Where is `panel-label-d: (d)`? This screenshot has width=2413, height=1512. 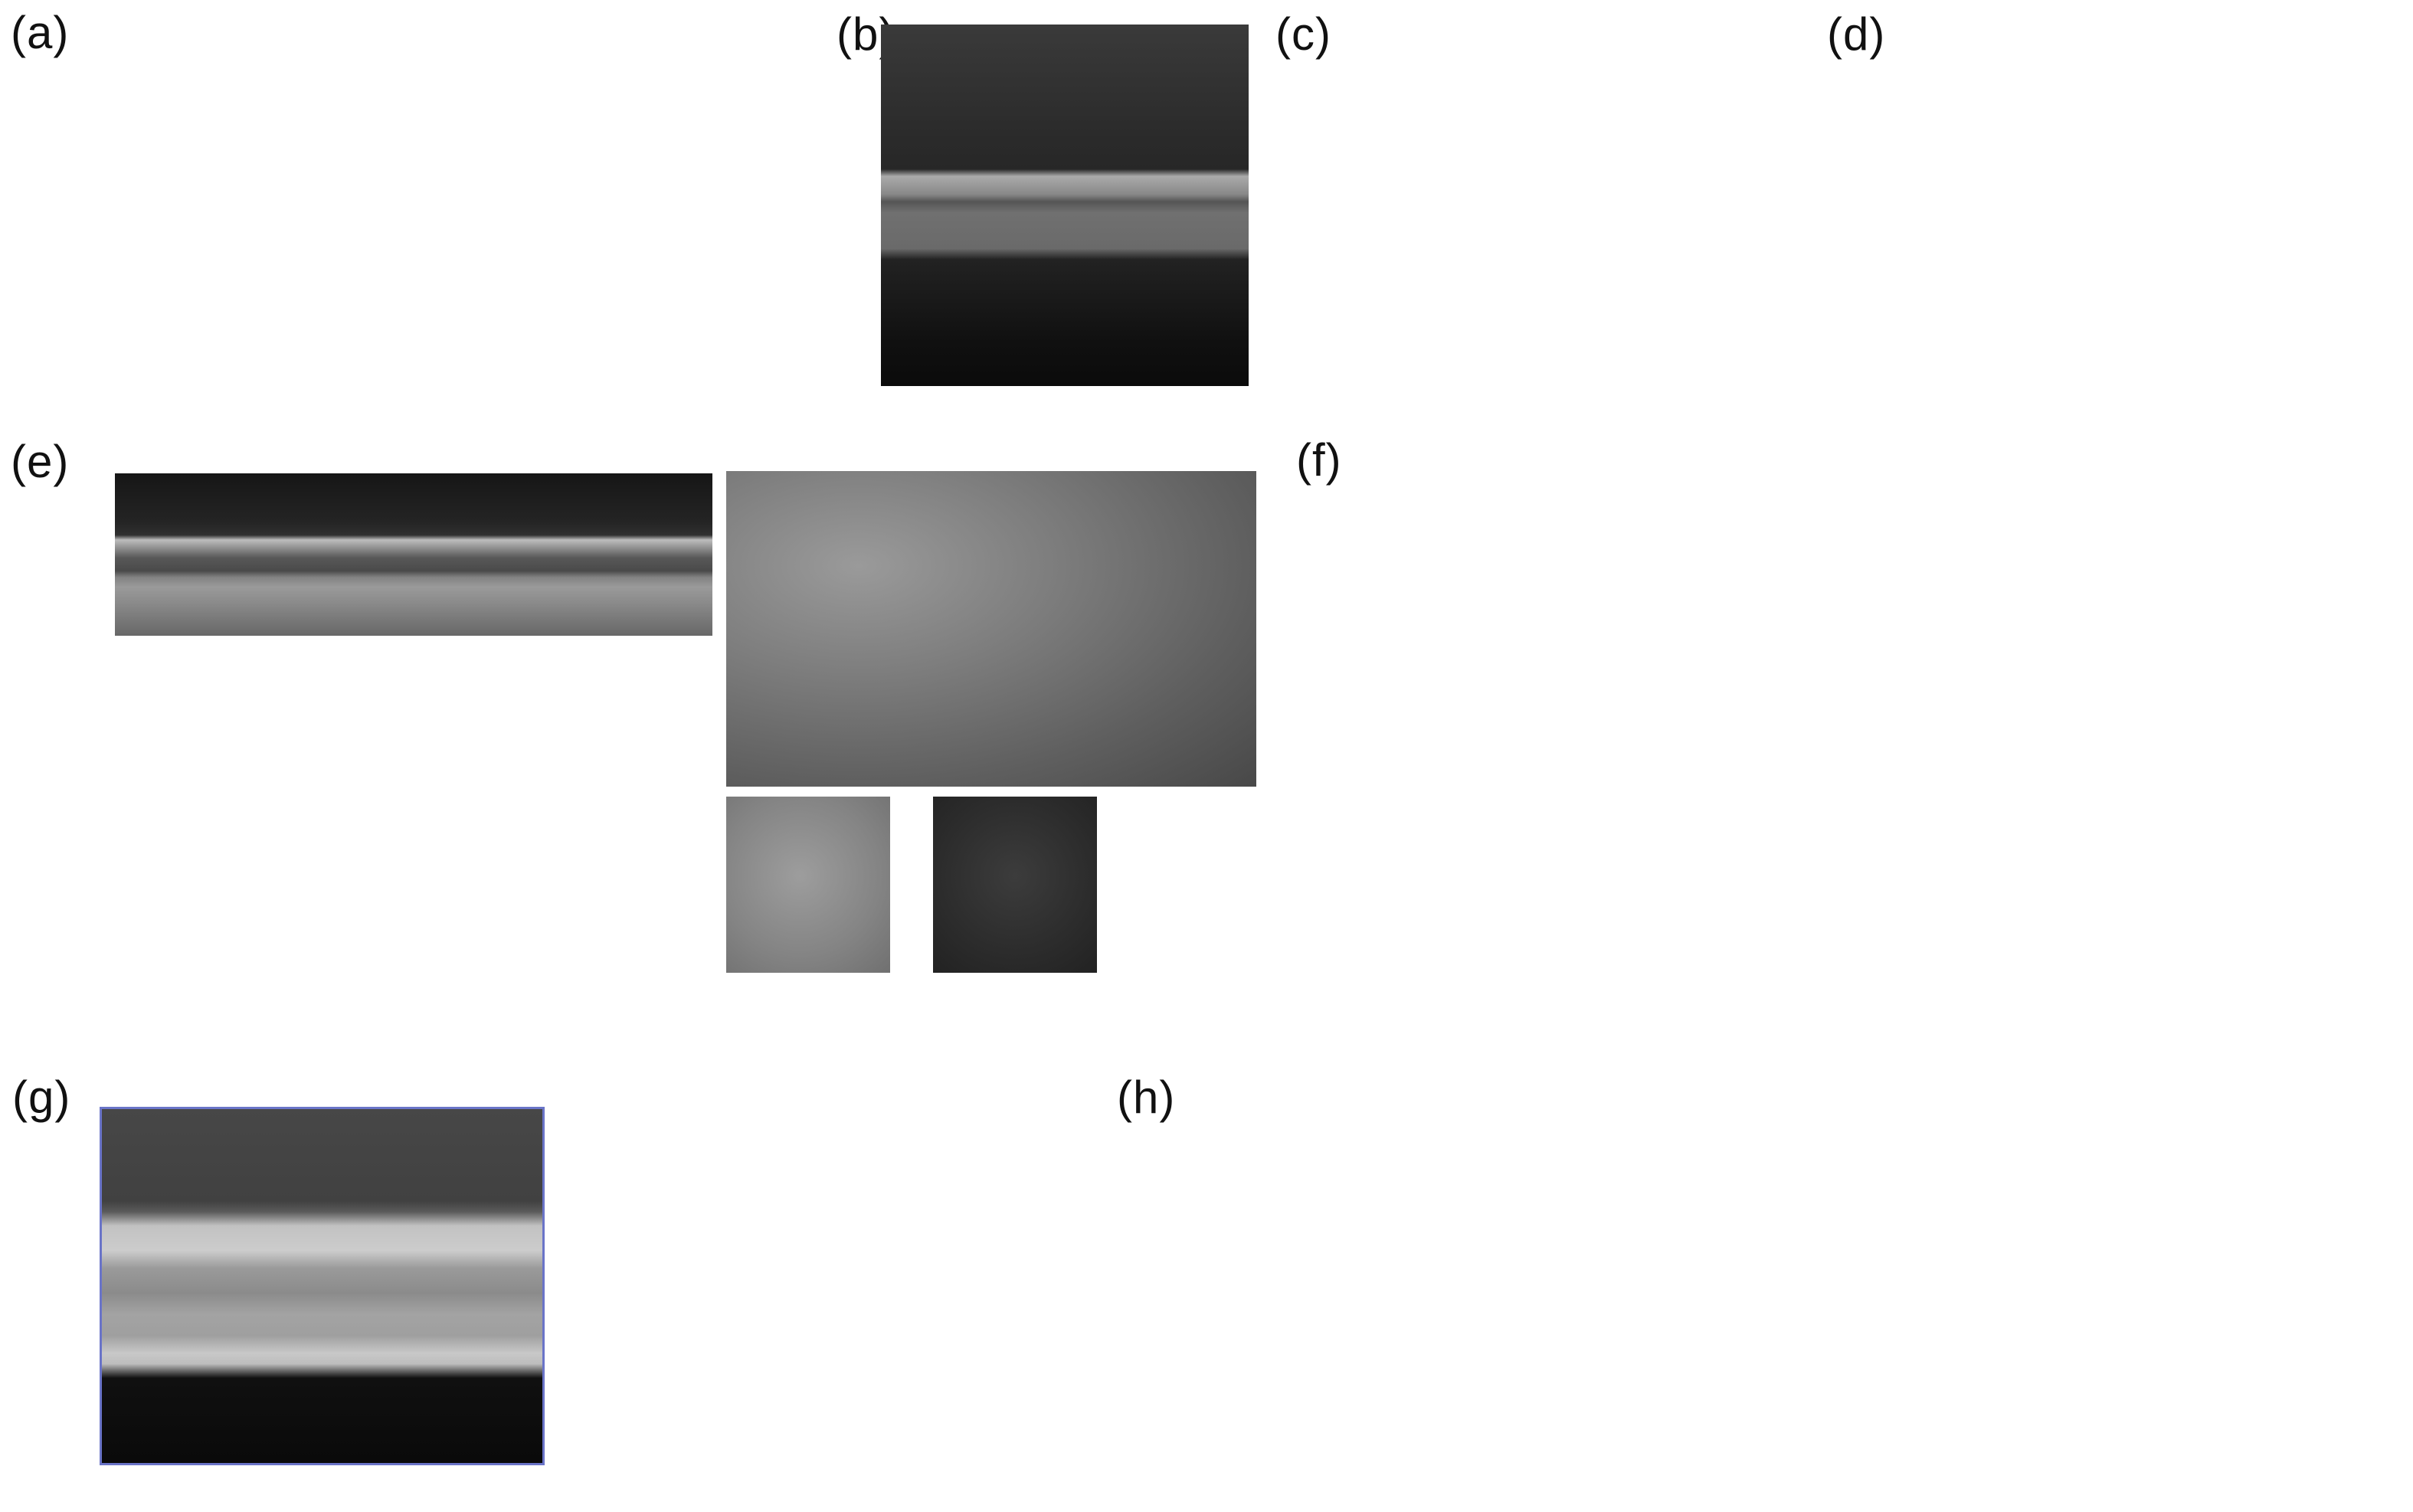
panel-label-d: (d) is located at coordinates (1856, 34).